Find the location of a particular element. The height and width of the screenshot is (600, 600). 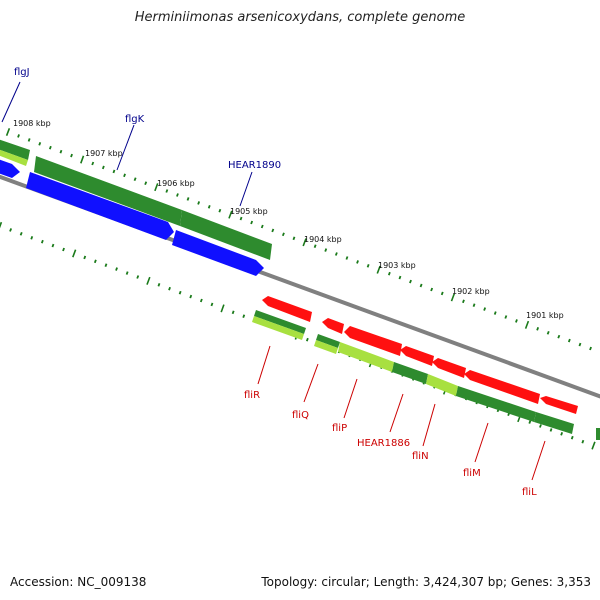

scale-label: 1901 kbp is located at coordinates (545, 315).